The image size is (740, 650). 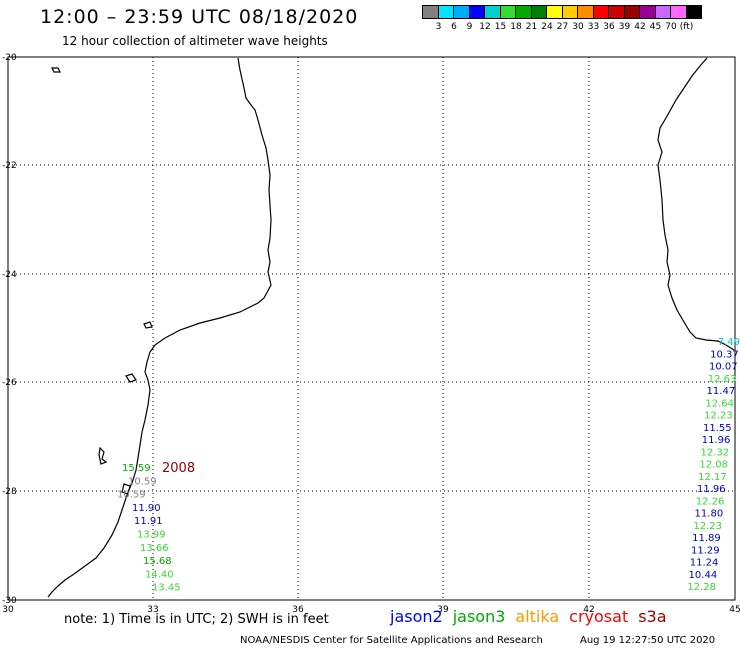 What do you see at coordinates (537, 616) in the screenshot?
I see `satellite-name: altika` at bounding box center [537, 616].